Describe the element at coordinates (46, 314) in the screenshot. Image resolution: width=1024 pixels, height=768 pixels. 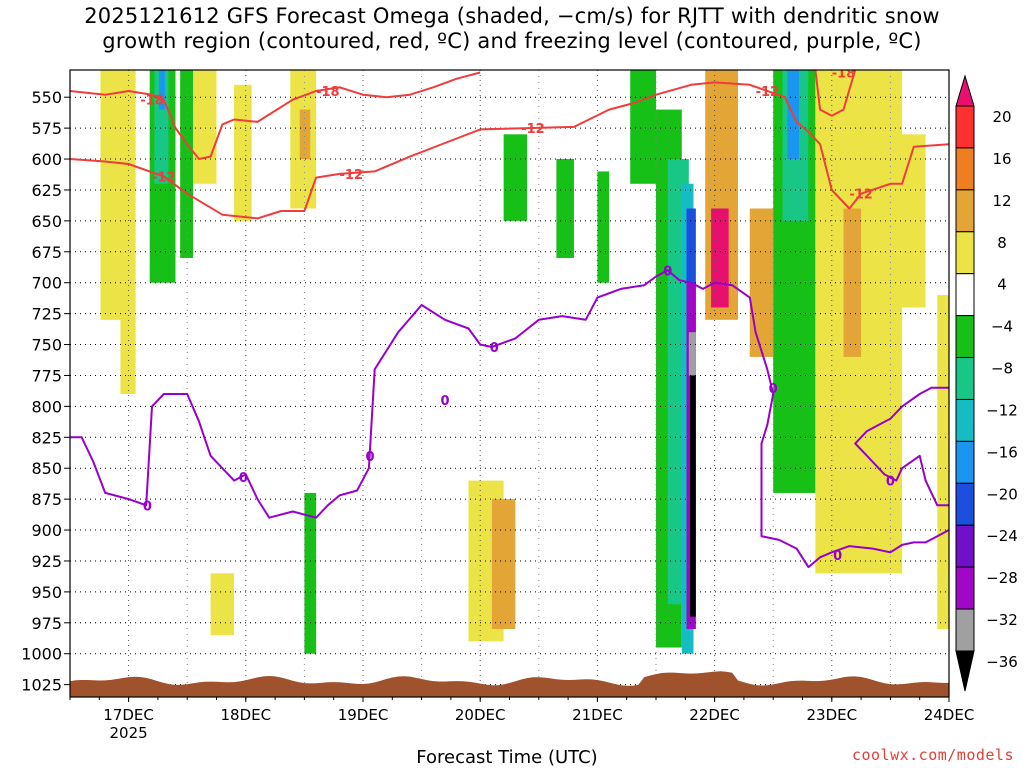
I see `y-tick-label-725: 725` at that location.